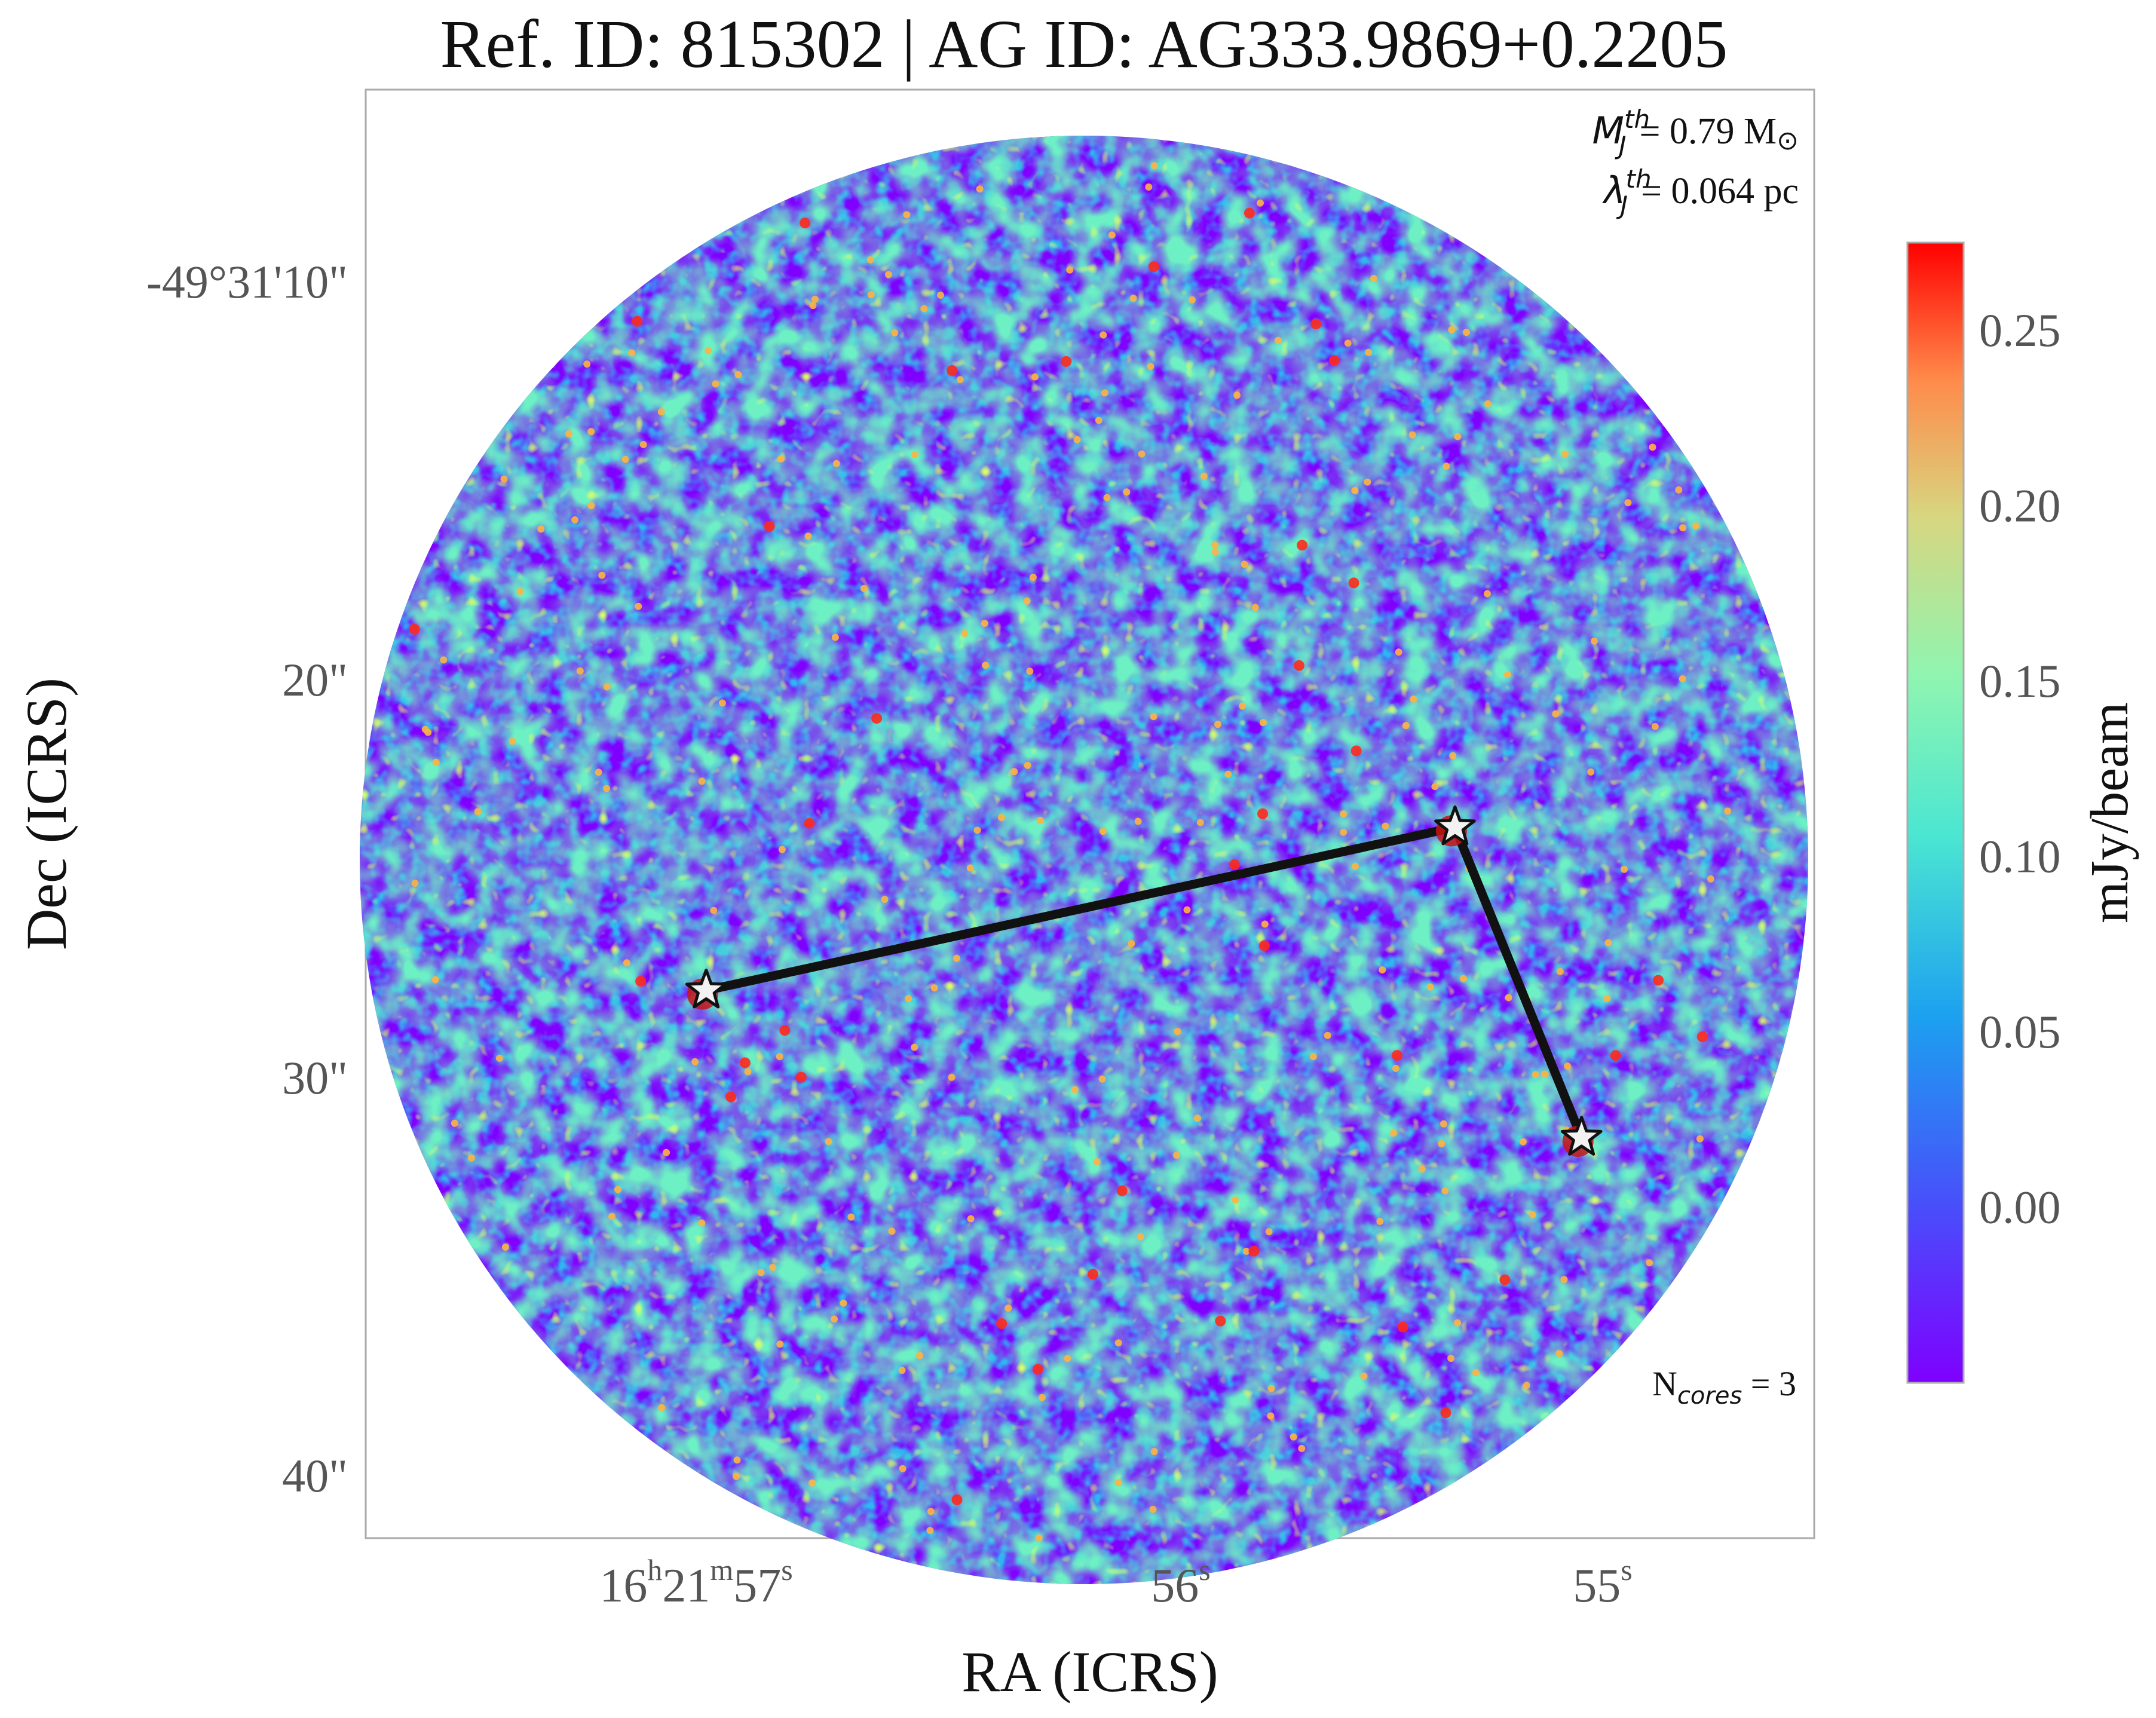 Image resolution: width=2156 pixels, height=1718 pixels. What do you see at coordinates (695, 1582) in the screenshot?
I see `x-tick-label: 16h21m57s` at bounding box center [695, 1582].